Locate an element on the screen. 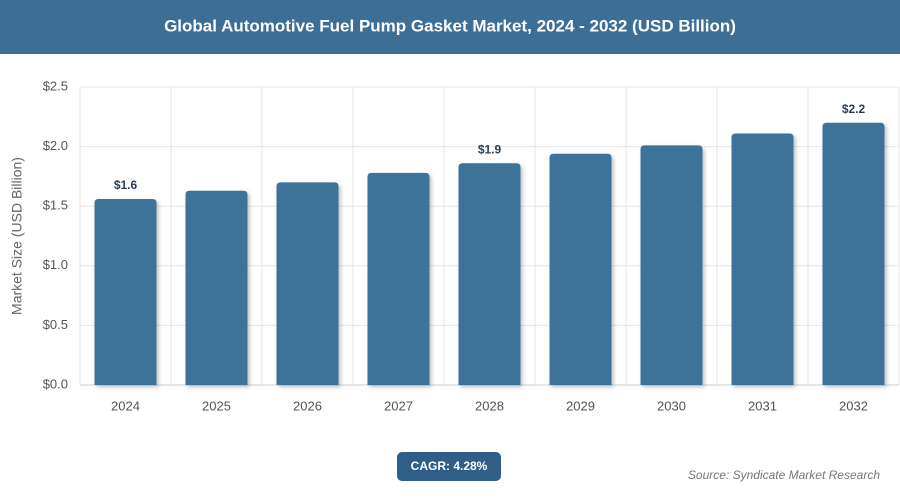 The image size is (900, 500). x-tick-label: 2031 is located at coordinates (762, 405).